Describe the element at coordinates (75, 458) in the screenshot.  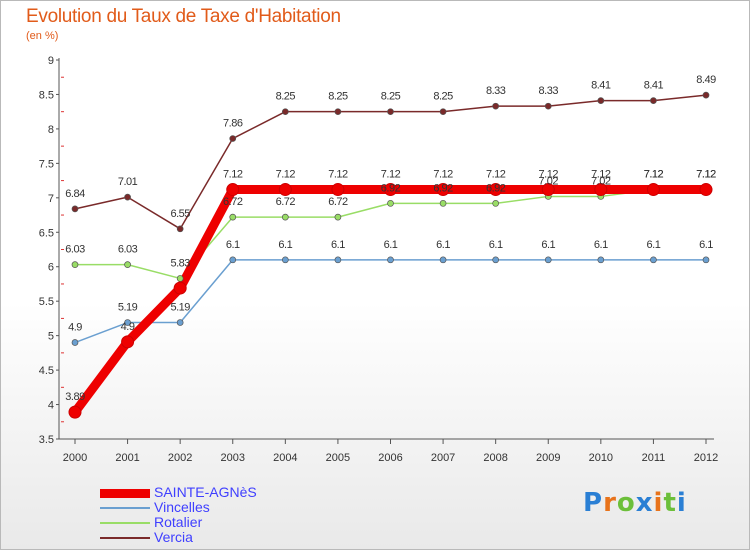
I see `x-tick-label: 2000` at that location.